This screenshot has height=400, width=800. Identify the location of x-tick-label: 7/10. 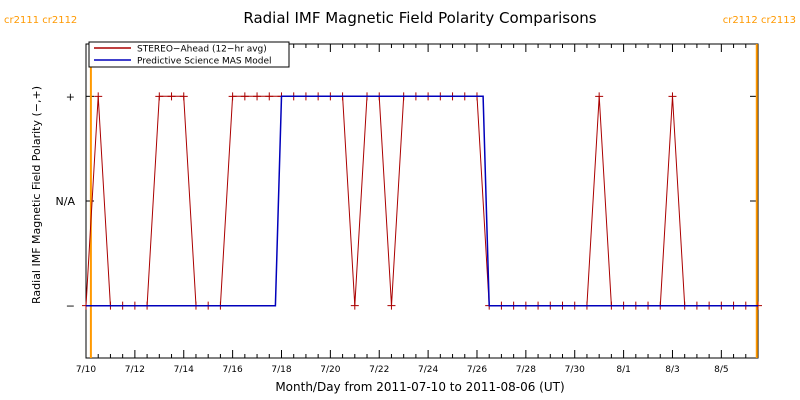
(86, 370).